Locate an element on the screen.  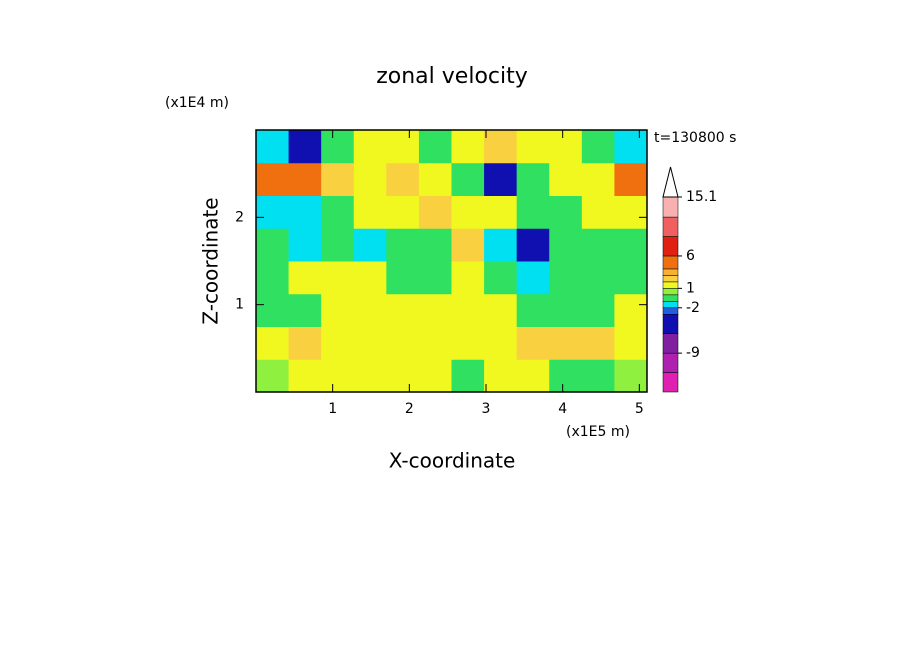
chart-title: zonal velocity is located at coordinates (452, 76).